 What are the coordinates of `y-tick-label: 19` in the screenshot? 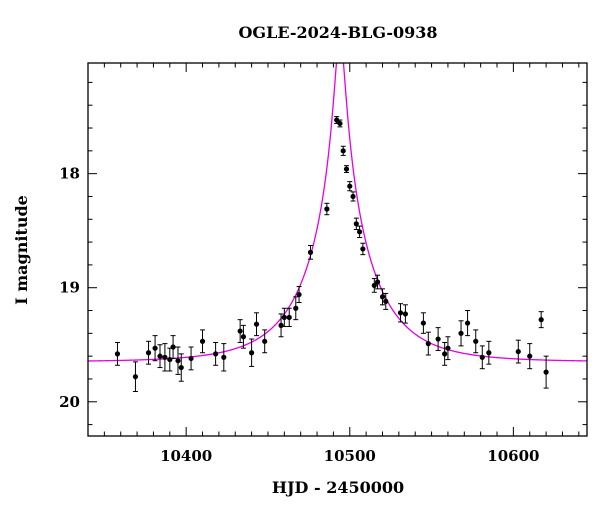 It's located at (69, 288).